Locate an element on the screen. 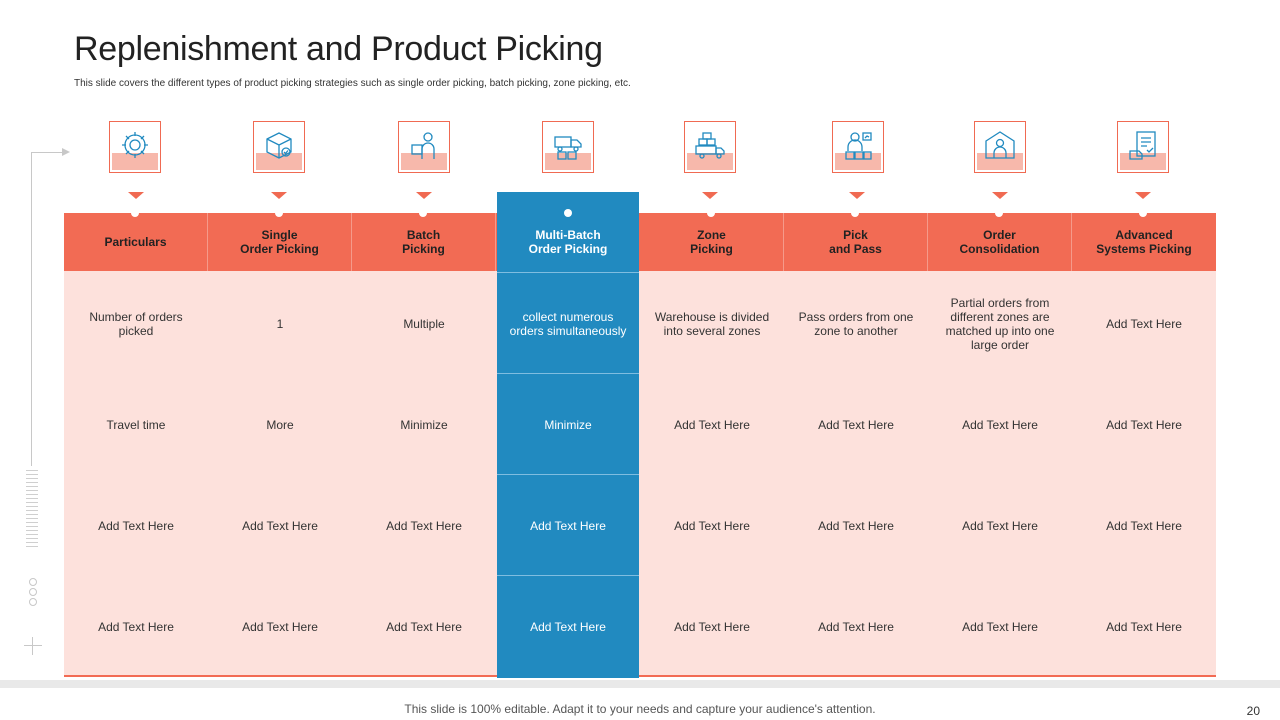  column-header: Batch Picking is located at coordinates (424, 240).